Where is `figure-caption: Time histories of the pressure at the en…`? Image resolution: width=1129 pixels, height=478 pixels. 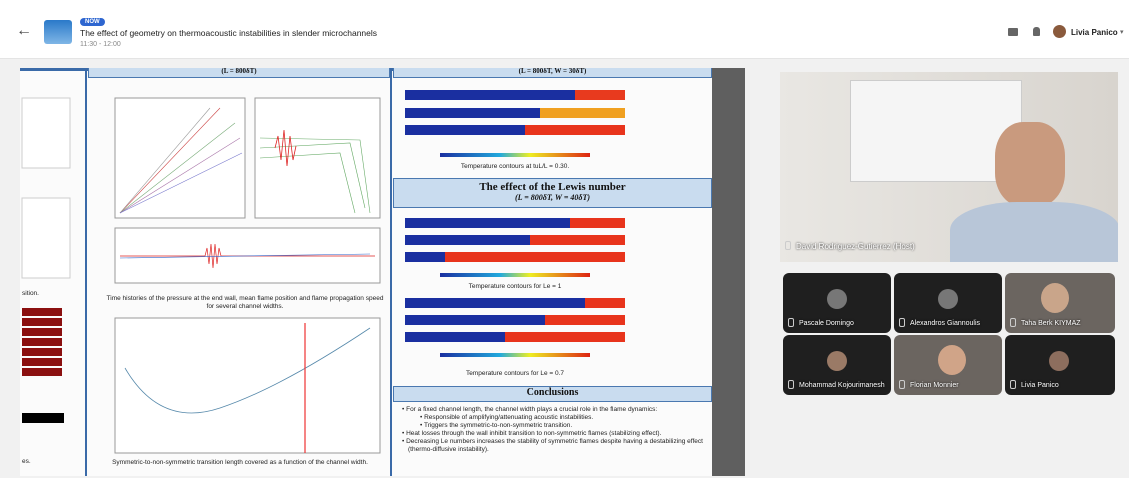
figure-caption: Time histories of the pressure at the en… is located at coordinates (245, 302).